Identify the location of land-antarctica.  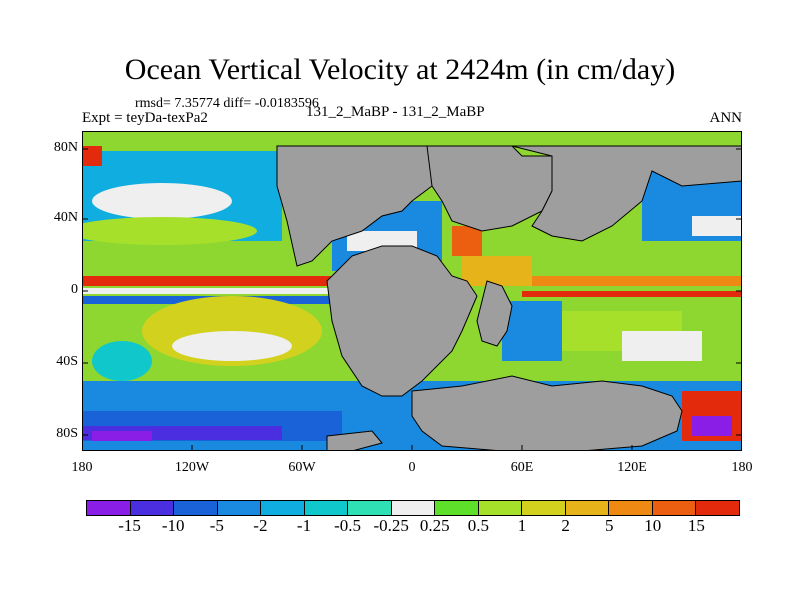
(547, 413).